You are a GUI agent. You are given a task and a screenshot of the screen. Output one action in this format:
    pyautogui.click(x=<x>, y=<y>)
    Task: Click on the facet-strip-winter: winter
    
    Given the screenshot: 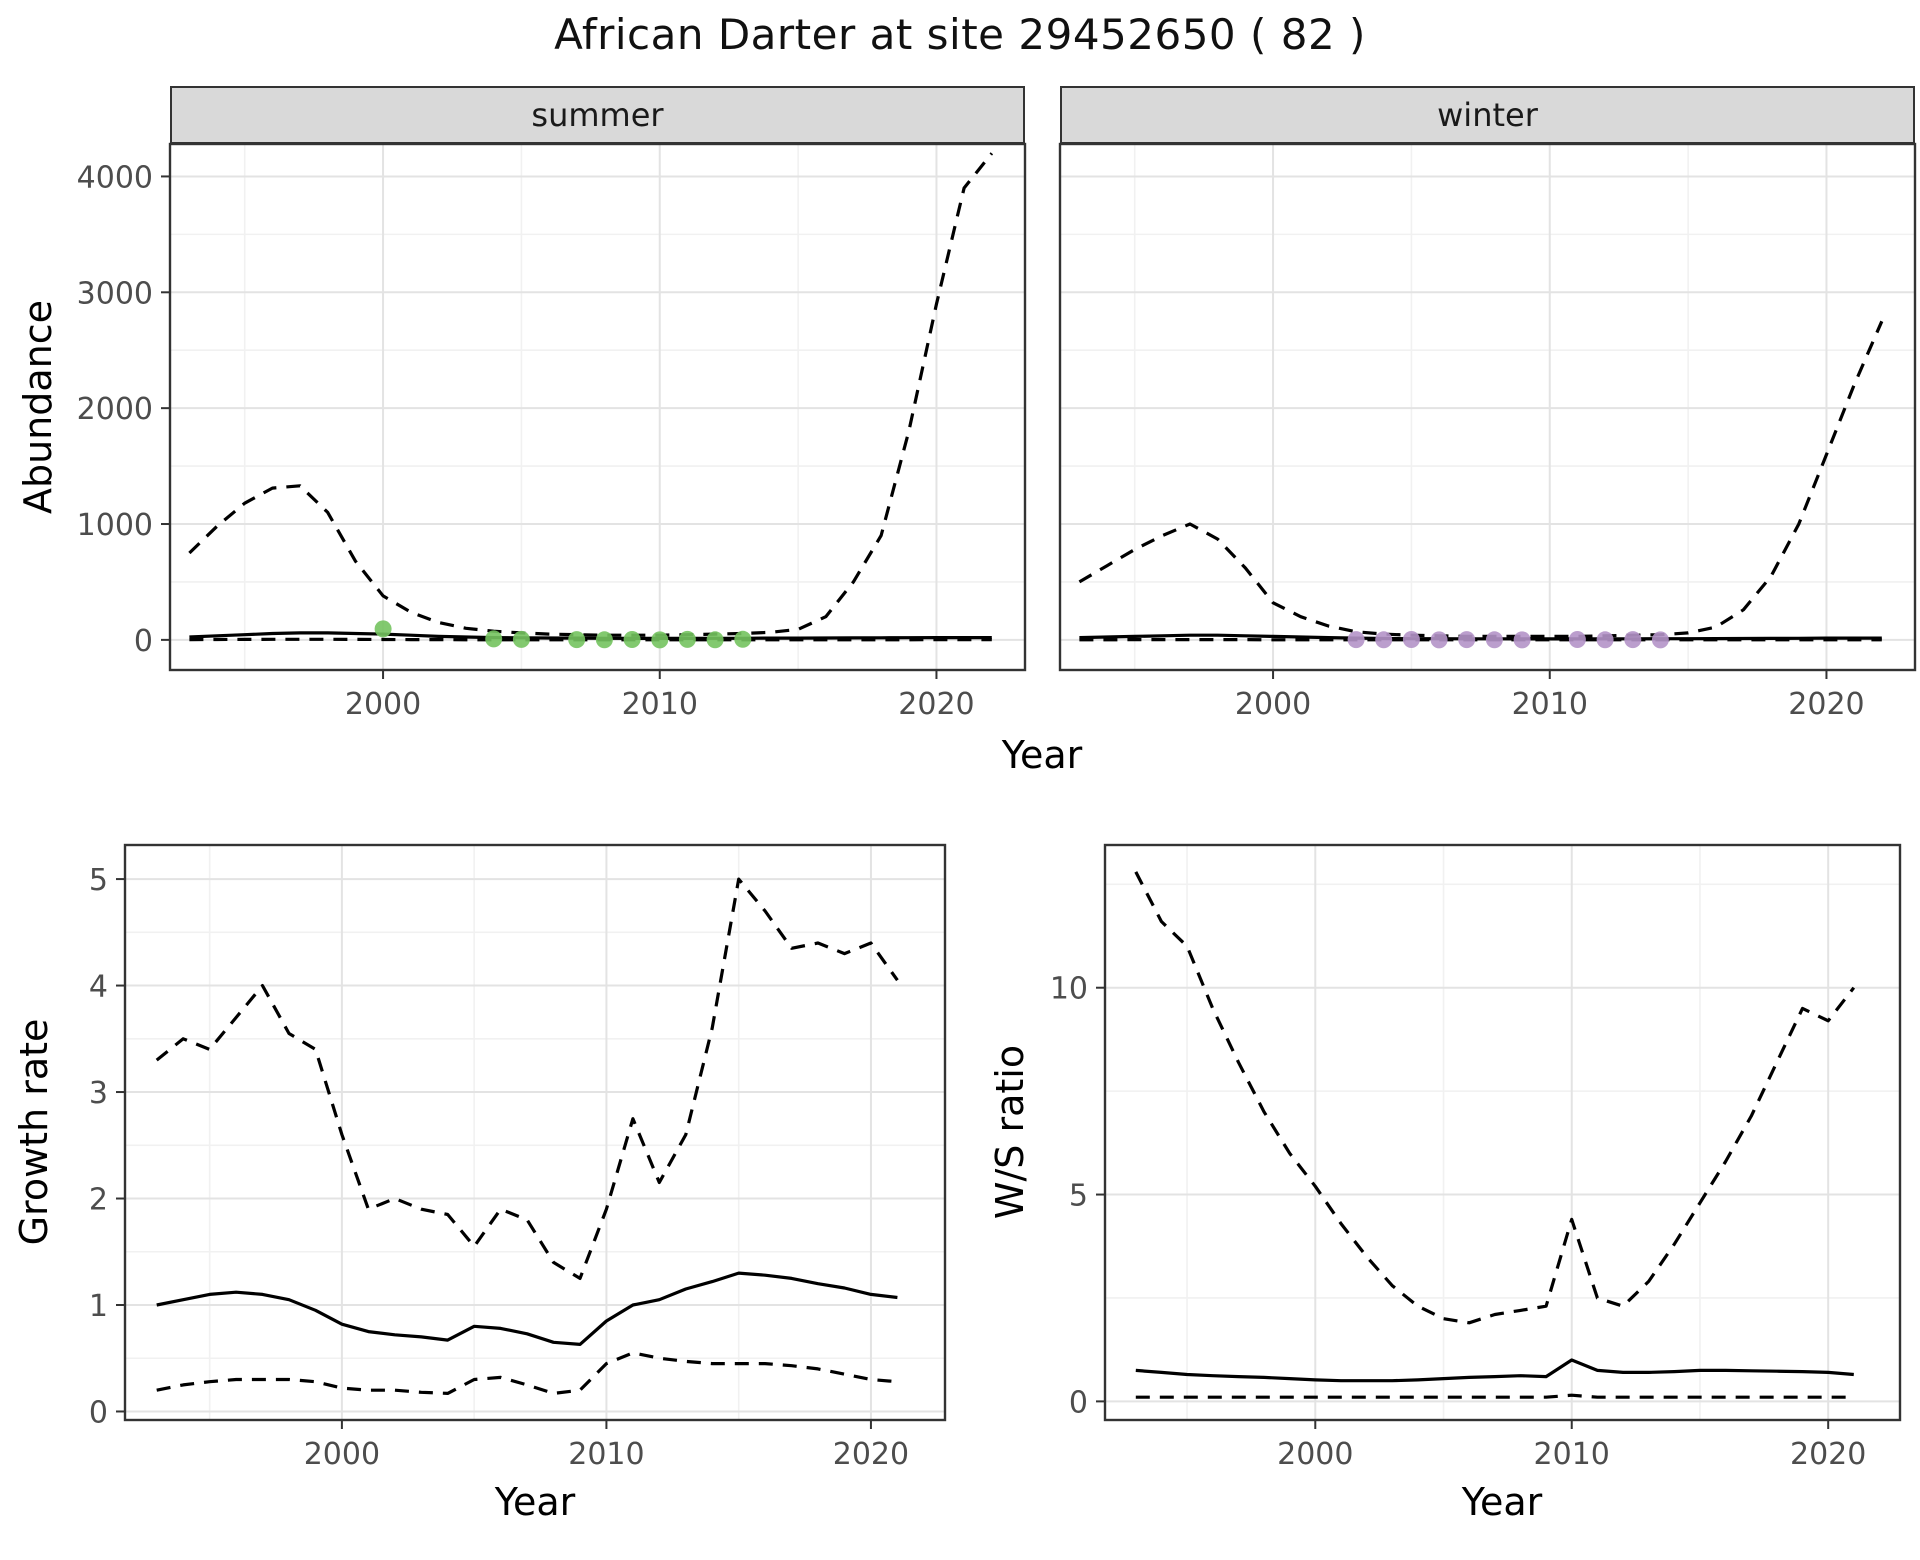 What is the action you would take?
    pyautogui.click(x=1487, y=115)
    